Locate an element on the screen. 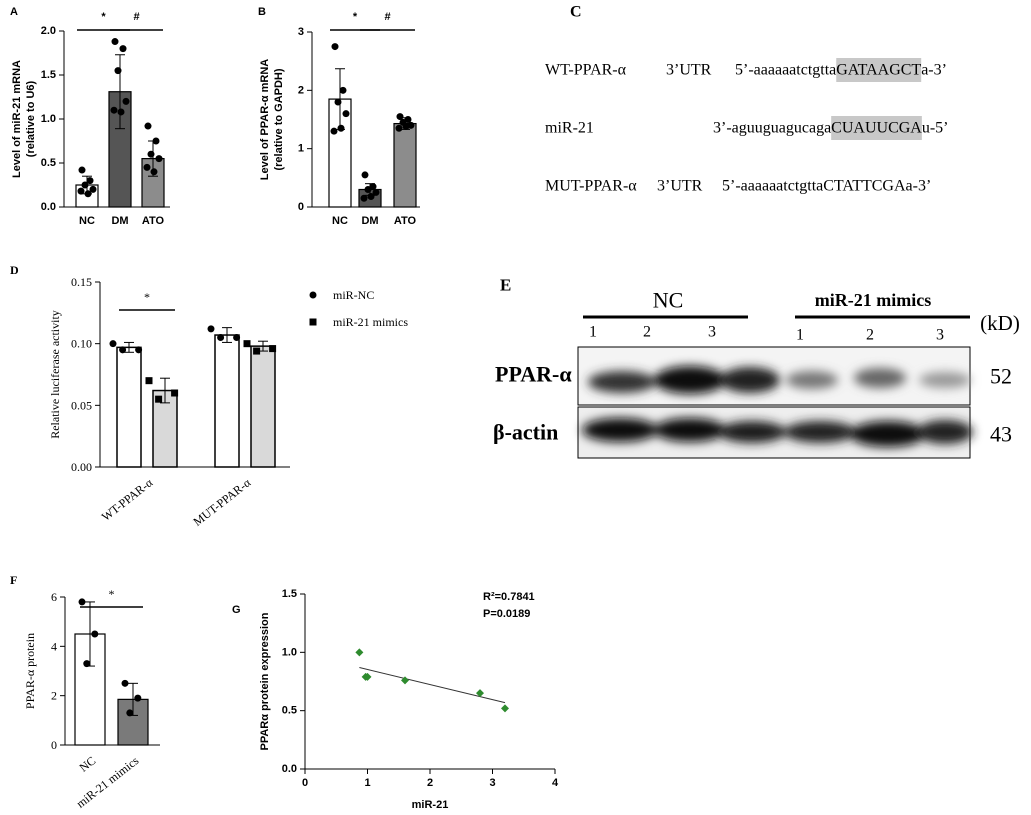  y-tick-label: 0.5 is located at coordinates (289, 711).